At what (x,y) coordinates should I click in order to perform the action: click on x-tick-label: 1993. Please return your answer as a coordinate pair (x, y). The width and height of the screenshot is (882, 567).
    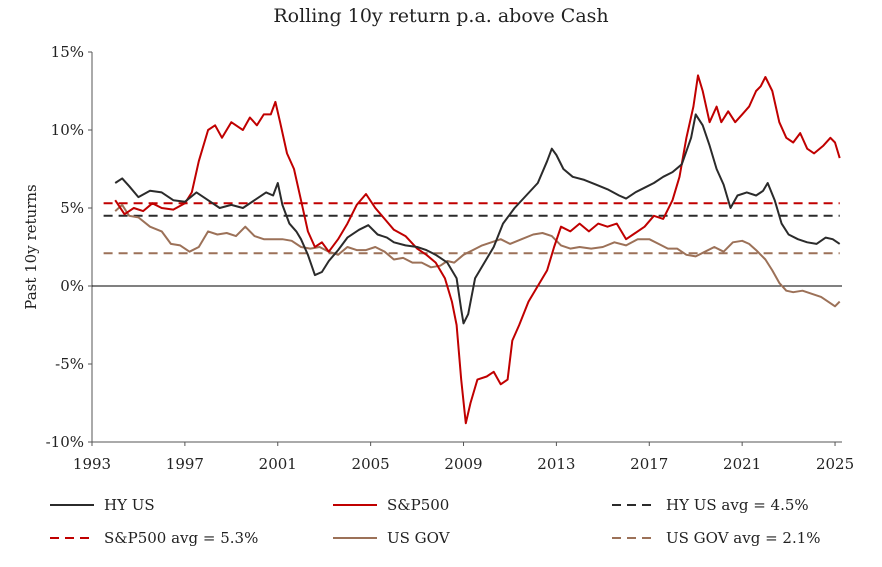
    Looking at the image, I should click on (92, 464).